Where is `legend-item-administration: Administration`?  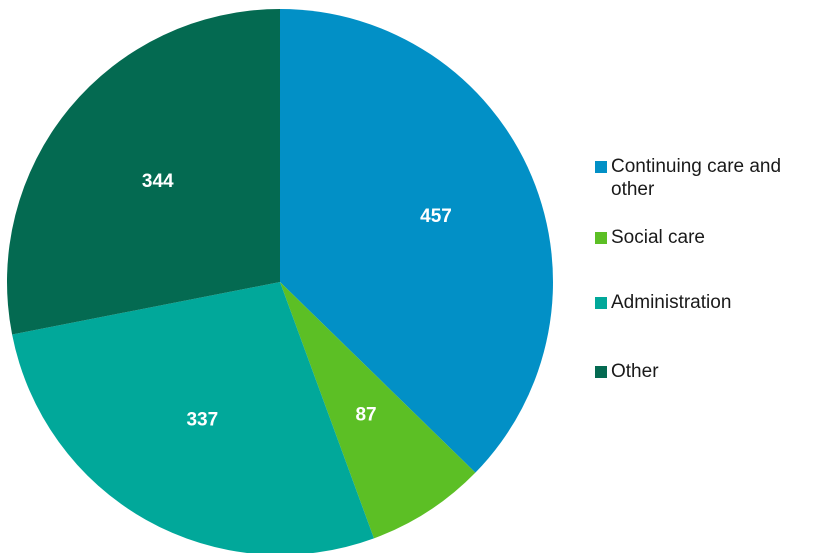
legend-item-administration: Administration is located at coordinates (711, 302).